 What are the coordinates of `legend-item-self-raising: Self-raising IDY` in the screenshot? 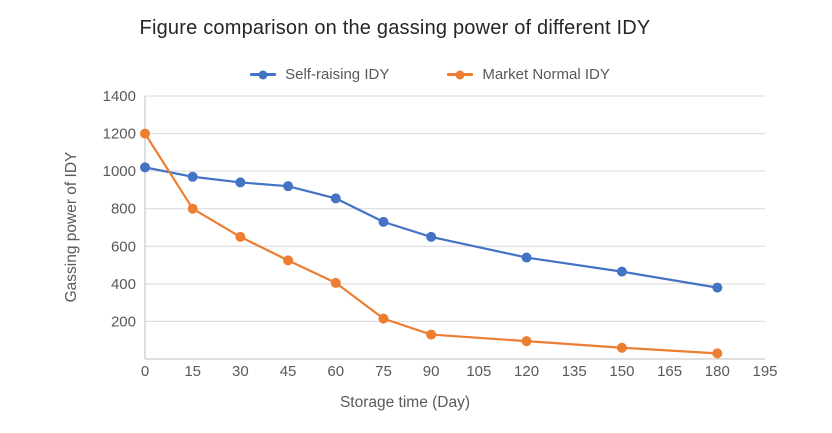 It's located at (319, 74).